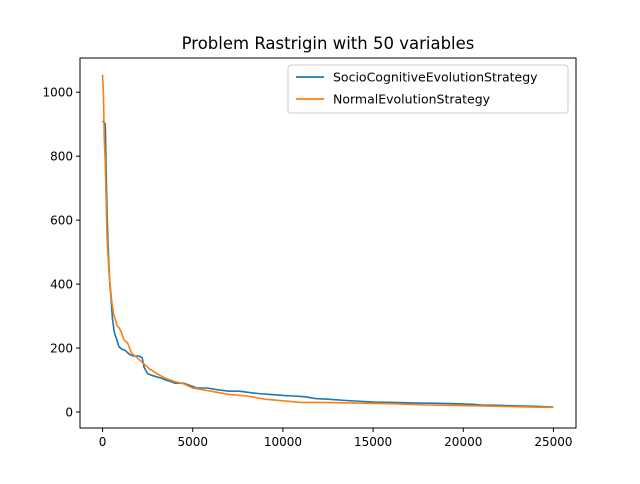 Image resolution: width=640 pixels, height=484 pixels. What do you see at coordinates (553, 442) in the screenshot?
I see `x-tick-label: 25000` at bounding box center [553, 442].